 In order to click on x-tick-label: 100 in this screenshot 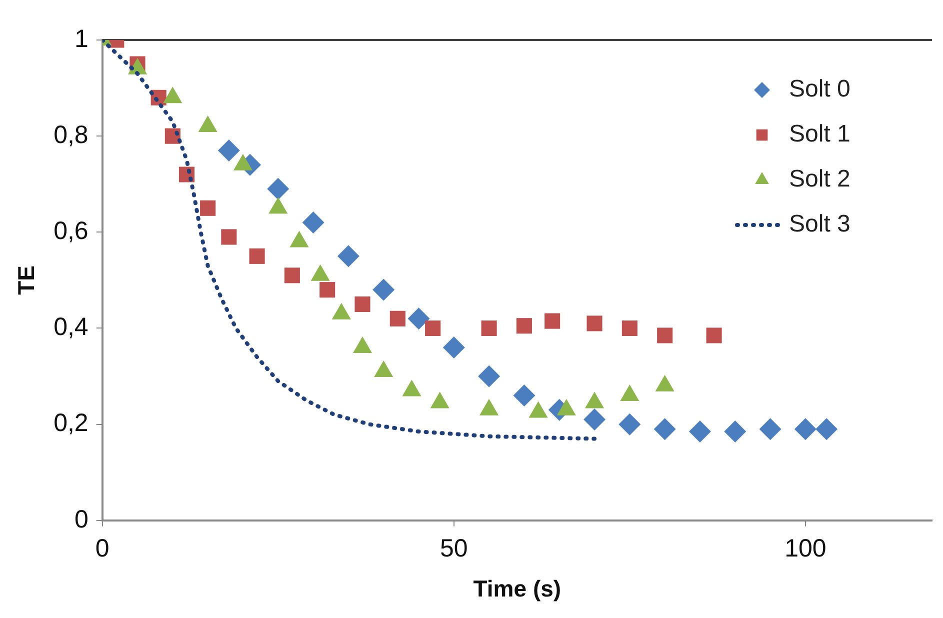, I will do `click(805, 548)`.